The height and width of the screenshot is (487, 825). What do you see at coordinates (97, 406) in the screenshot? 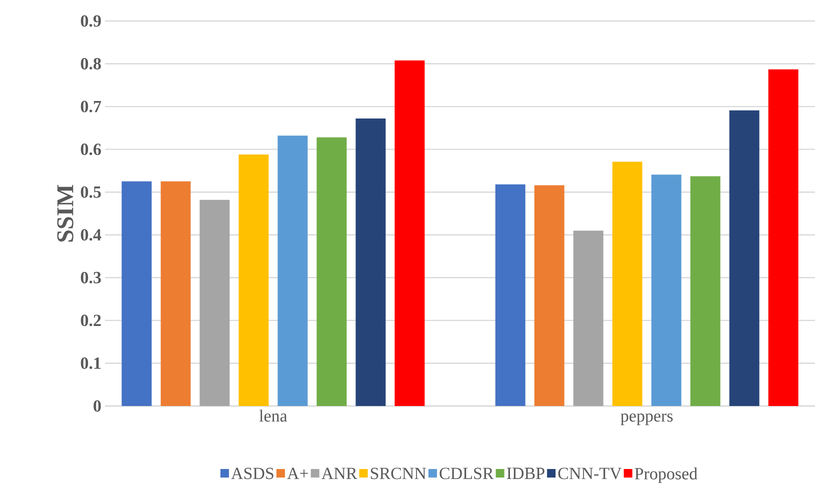
I see `y-tick-label: 0` at bounding box center [97, 406].